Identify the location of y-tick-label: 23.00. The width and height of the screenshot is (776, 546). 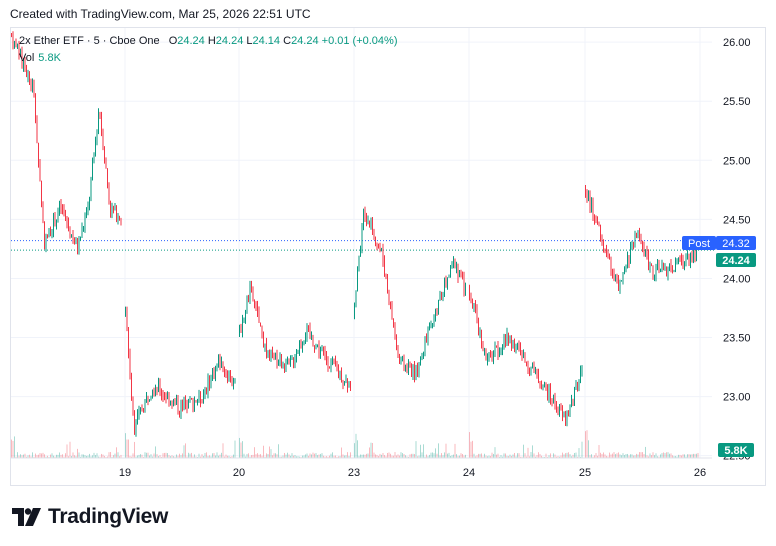
(737, 398).